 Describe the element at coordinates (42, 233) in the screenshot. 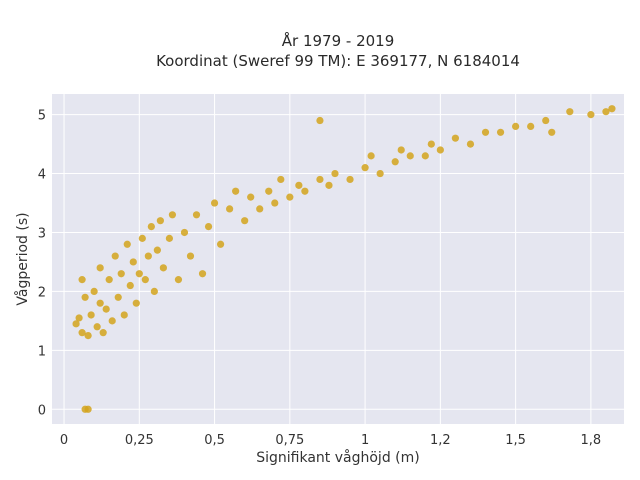

I see `y-tick-label: 3` at that location.